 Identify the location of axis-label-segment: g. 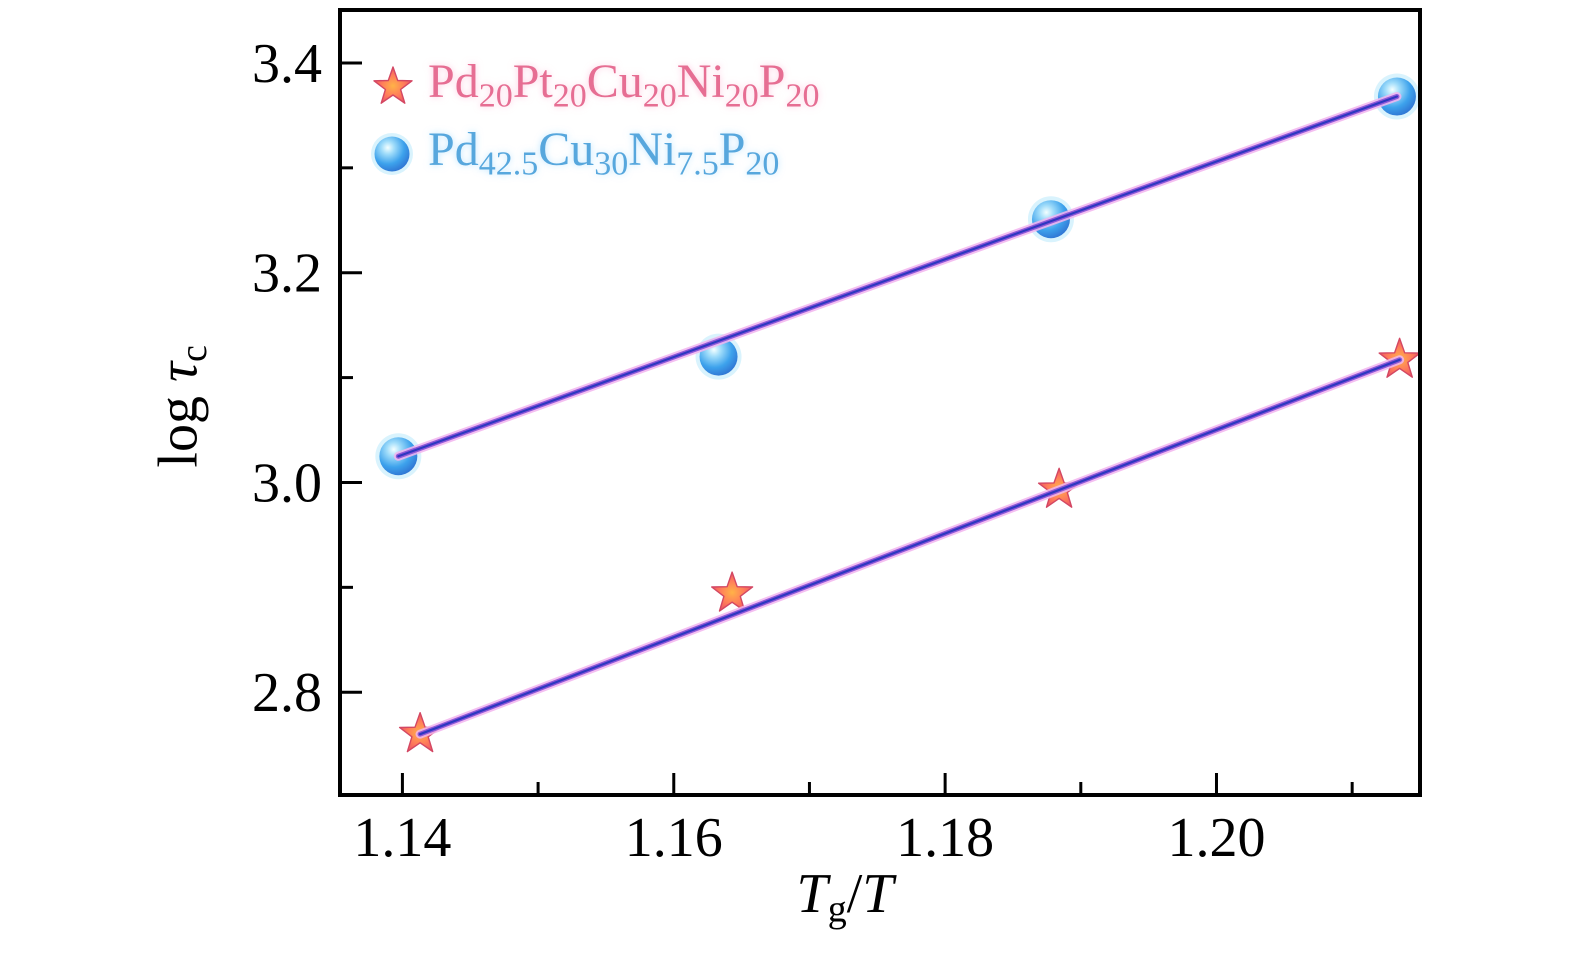
(837, 909).